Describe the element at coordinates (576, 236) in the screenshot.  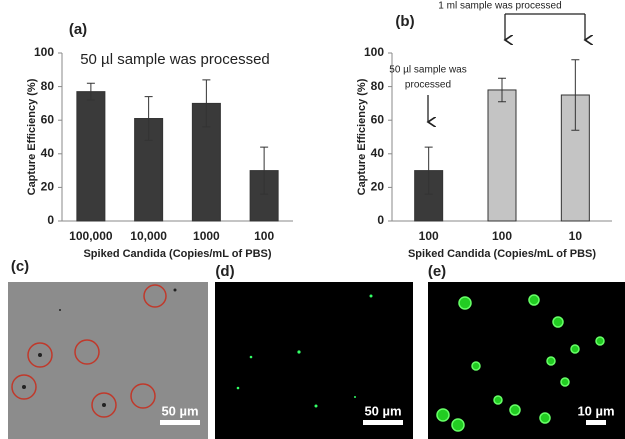
I see `x-tick-label: 10` at that location.